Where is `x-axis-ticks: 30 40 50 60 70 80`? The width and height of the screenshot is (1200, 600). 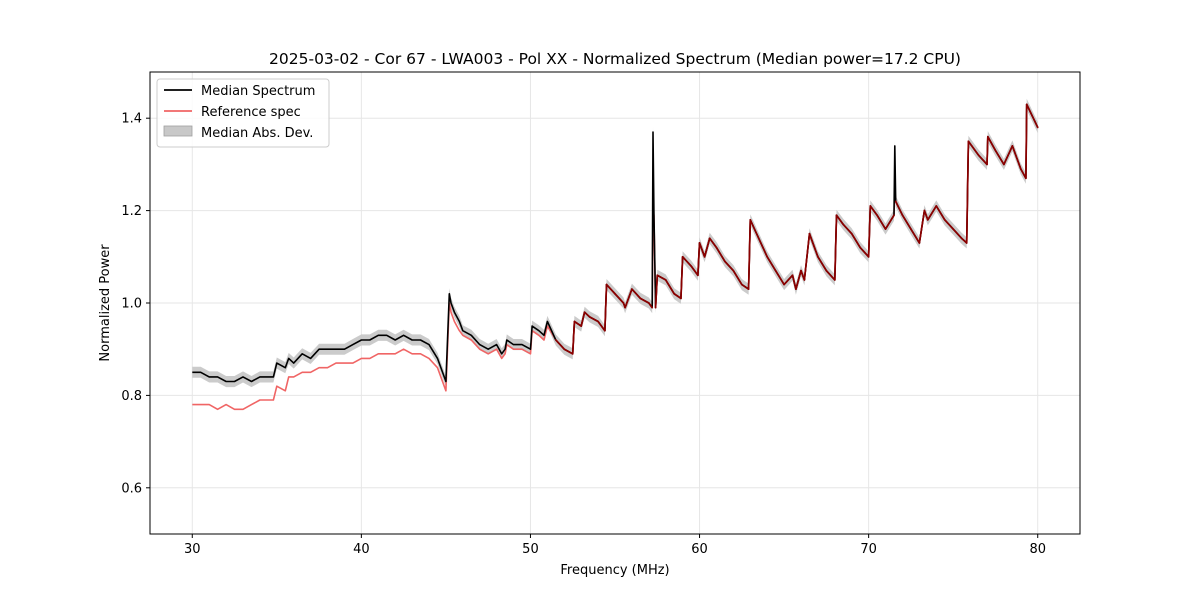
x-axis-ticks: 30 40 50 60 70 80 is located at coordinates (615, 545).